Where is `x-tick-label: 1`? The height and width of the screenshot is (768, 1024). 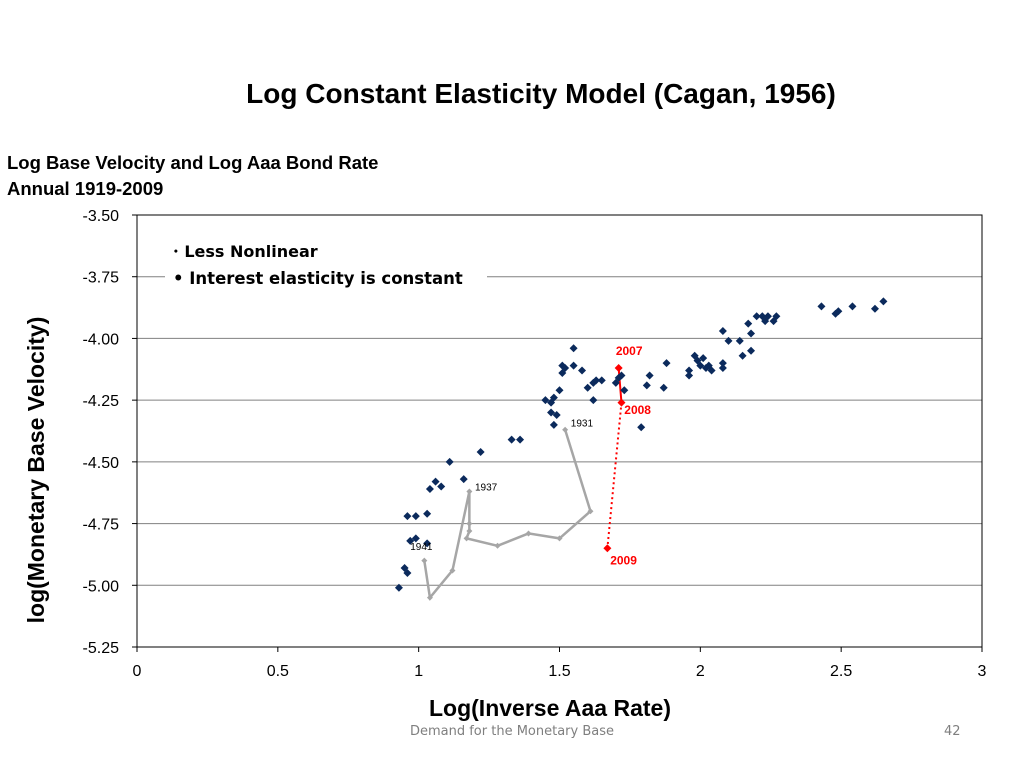 x-tick-label: 1 is located at coordinates (418, 671).